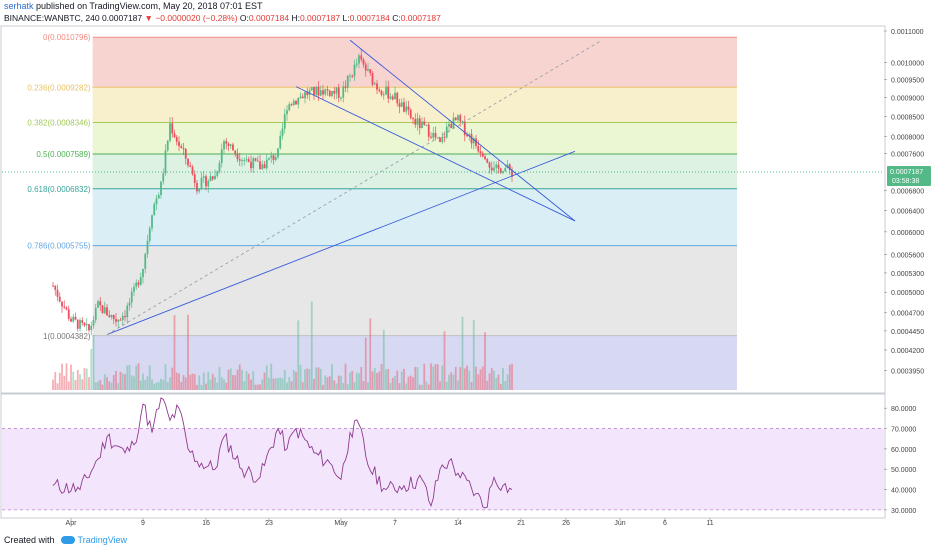  I want to click on fib-level-label: 0.5(0.0007589), so click(63, 154).